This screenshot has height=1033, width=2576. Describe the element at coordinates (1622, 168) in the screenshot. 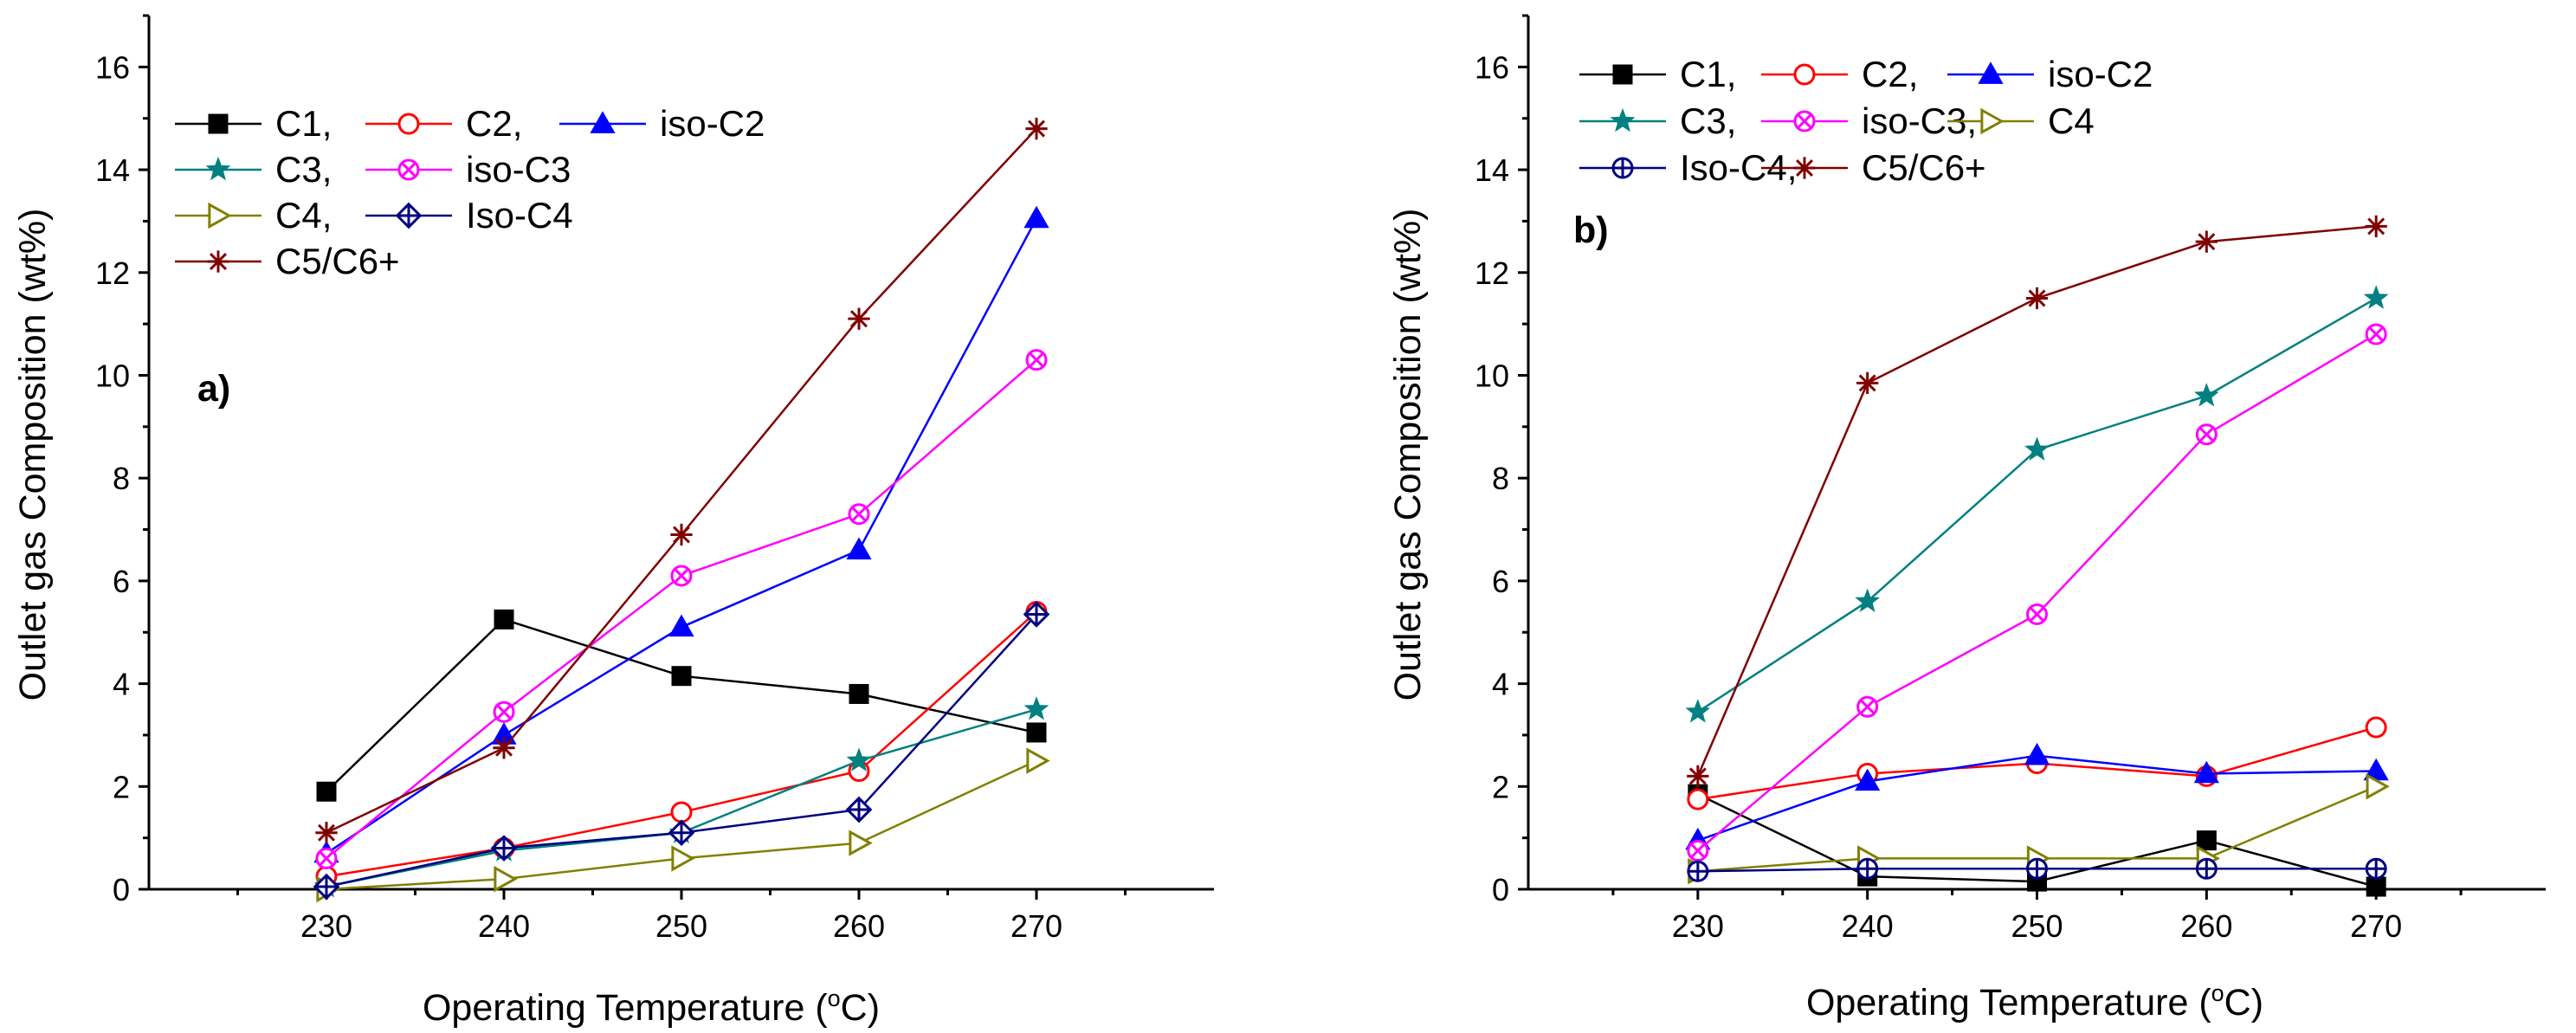

I see `chart-b-legend-marker-iso-c4` at that location.